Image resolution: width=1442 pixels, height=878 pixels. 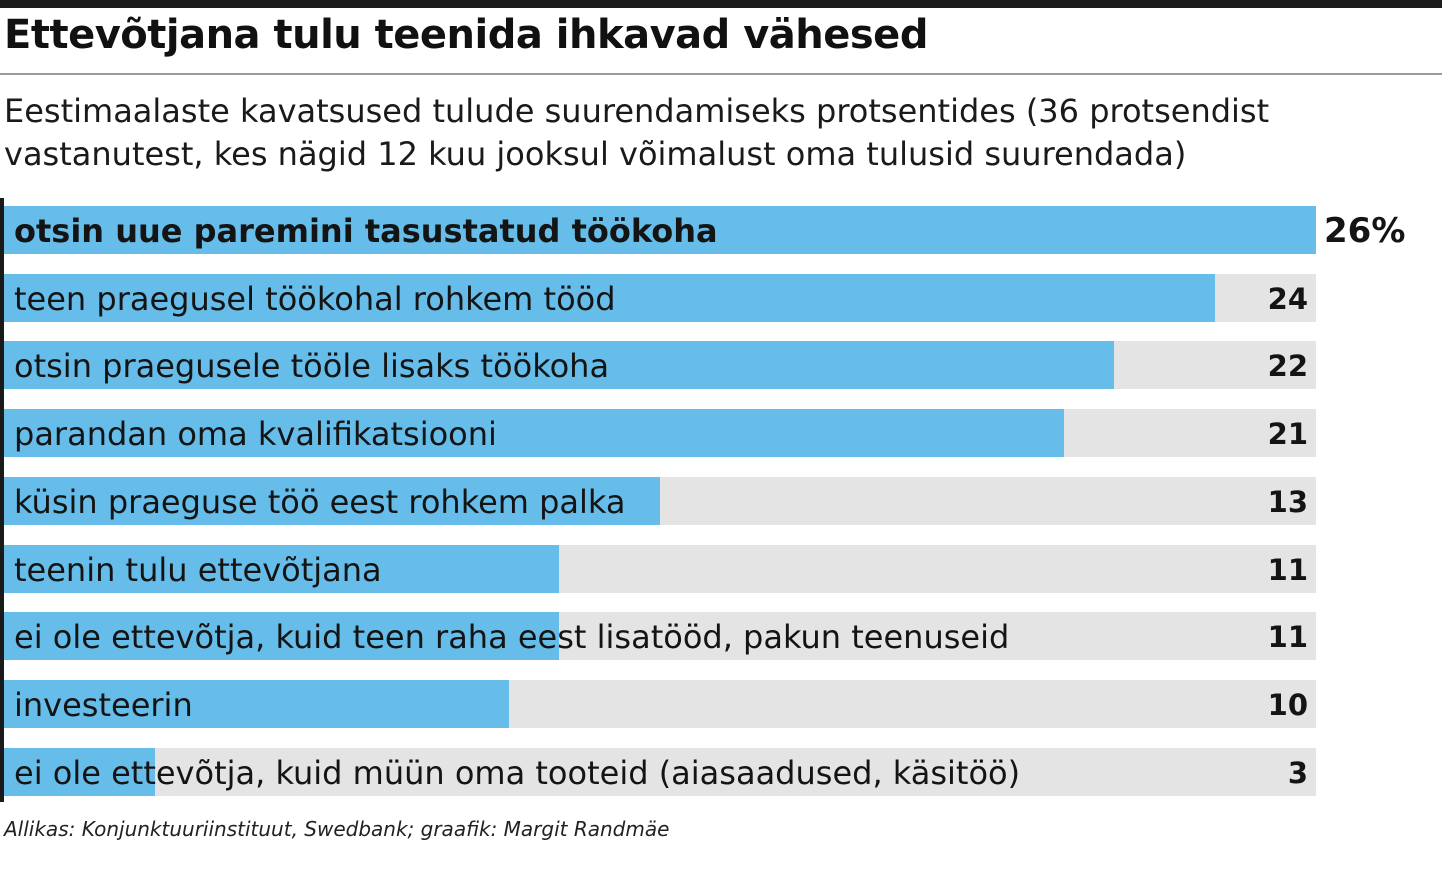 I want to click on category-label: küsin praeguse töö eest rohkem palka, so click(x=320, y=502).